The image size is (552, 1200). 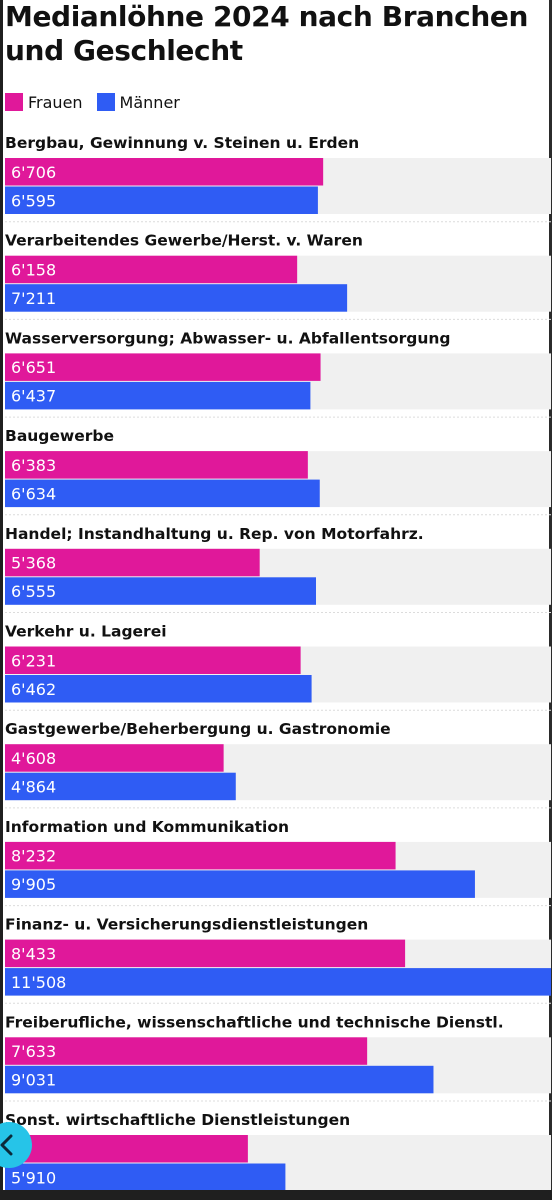 What do you see at coordinates (33, 200) in the screenshot?
I see `data-label-maenner: 6'595` at bounding box center [33, 200].